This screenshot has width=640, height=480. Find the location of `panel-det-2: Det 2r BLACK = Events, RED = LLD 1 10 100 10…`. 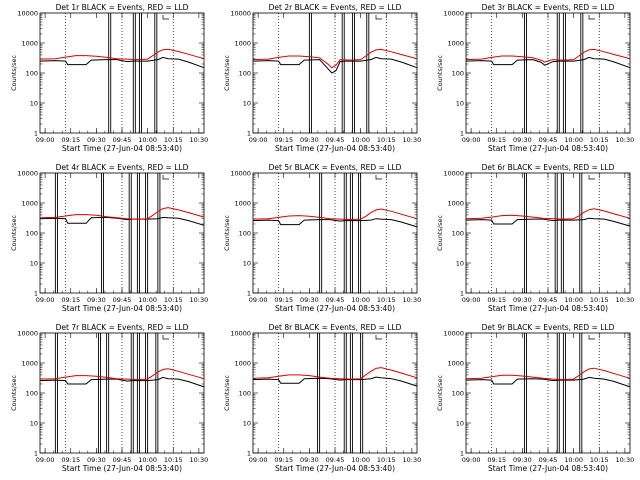

panel-det-2: Det 2r BLACK = Events, RED = LLD 1 10 100 10… is located at coordinates (322, 78).